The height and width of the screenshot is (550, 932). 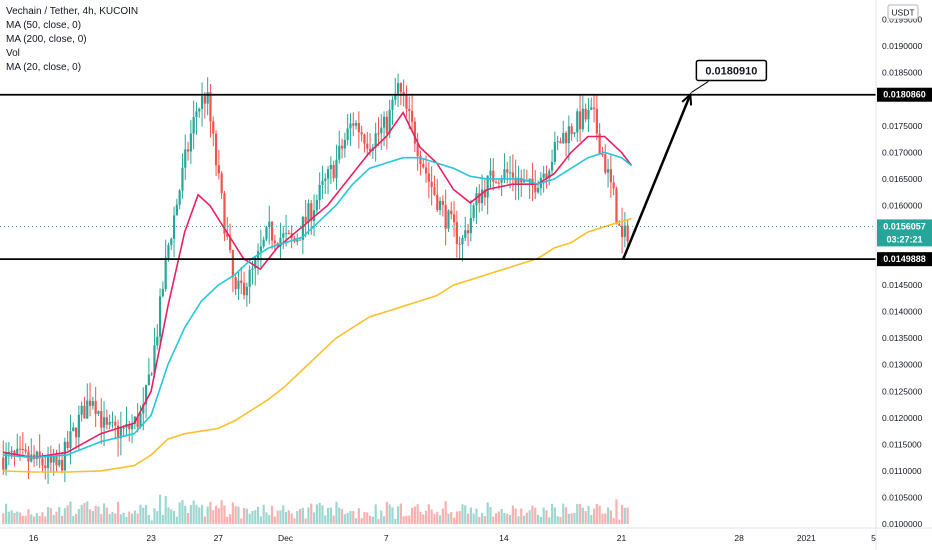 I want to click on projection-arrow-line, so click(x=657, y=176).